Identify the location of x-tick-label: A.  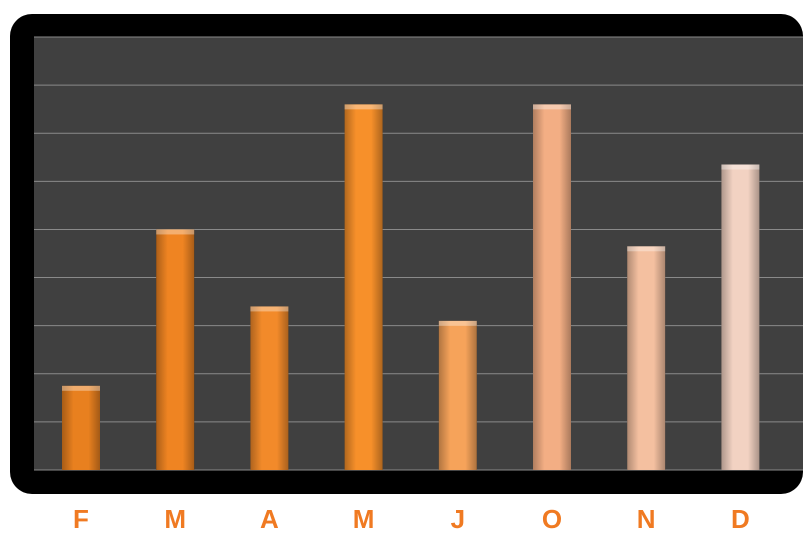
(269, 519).